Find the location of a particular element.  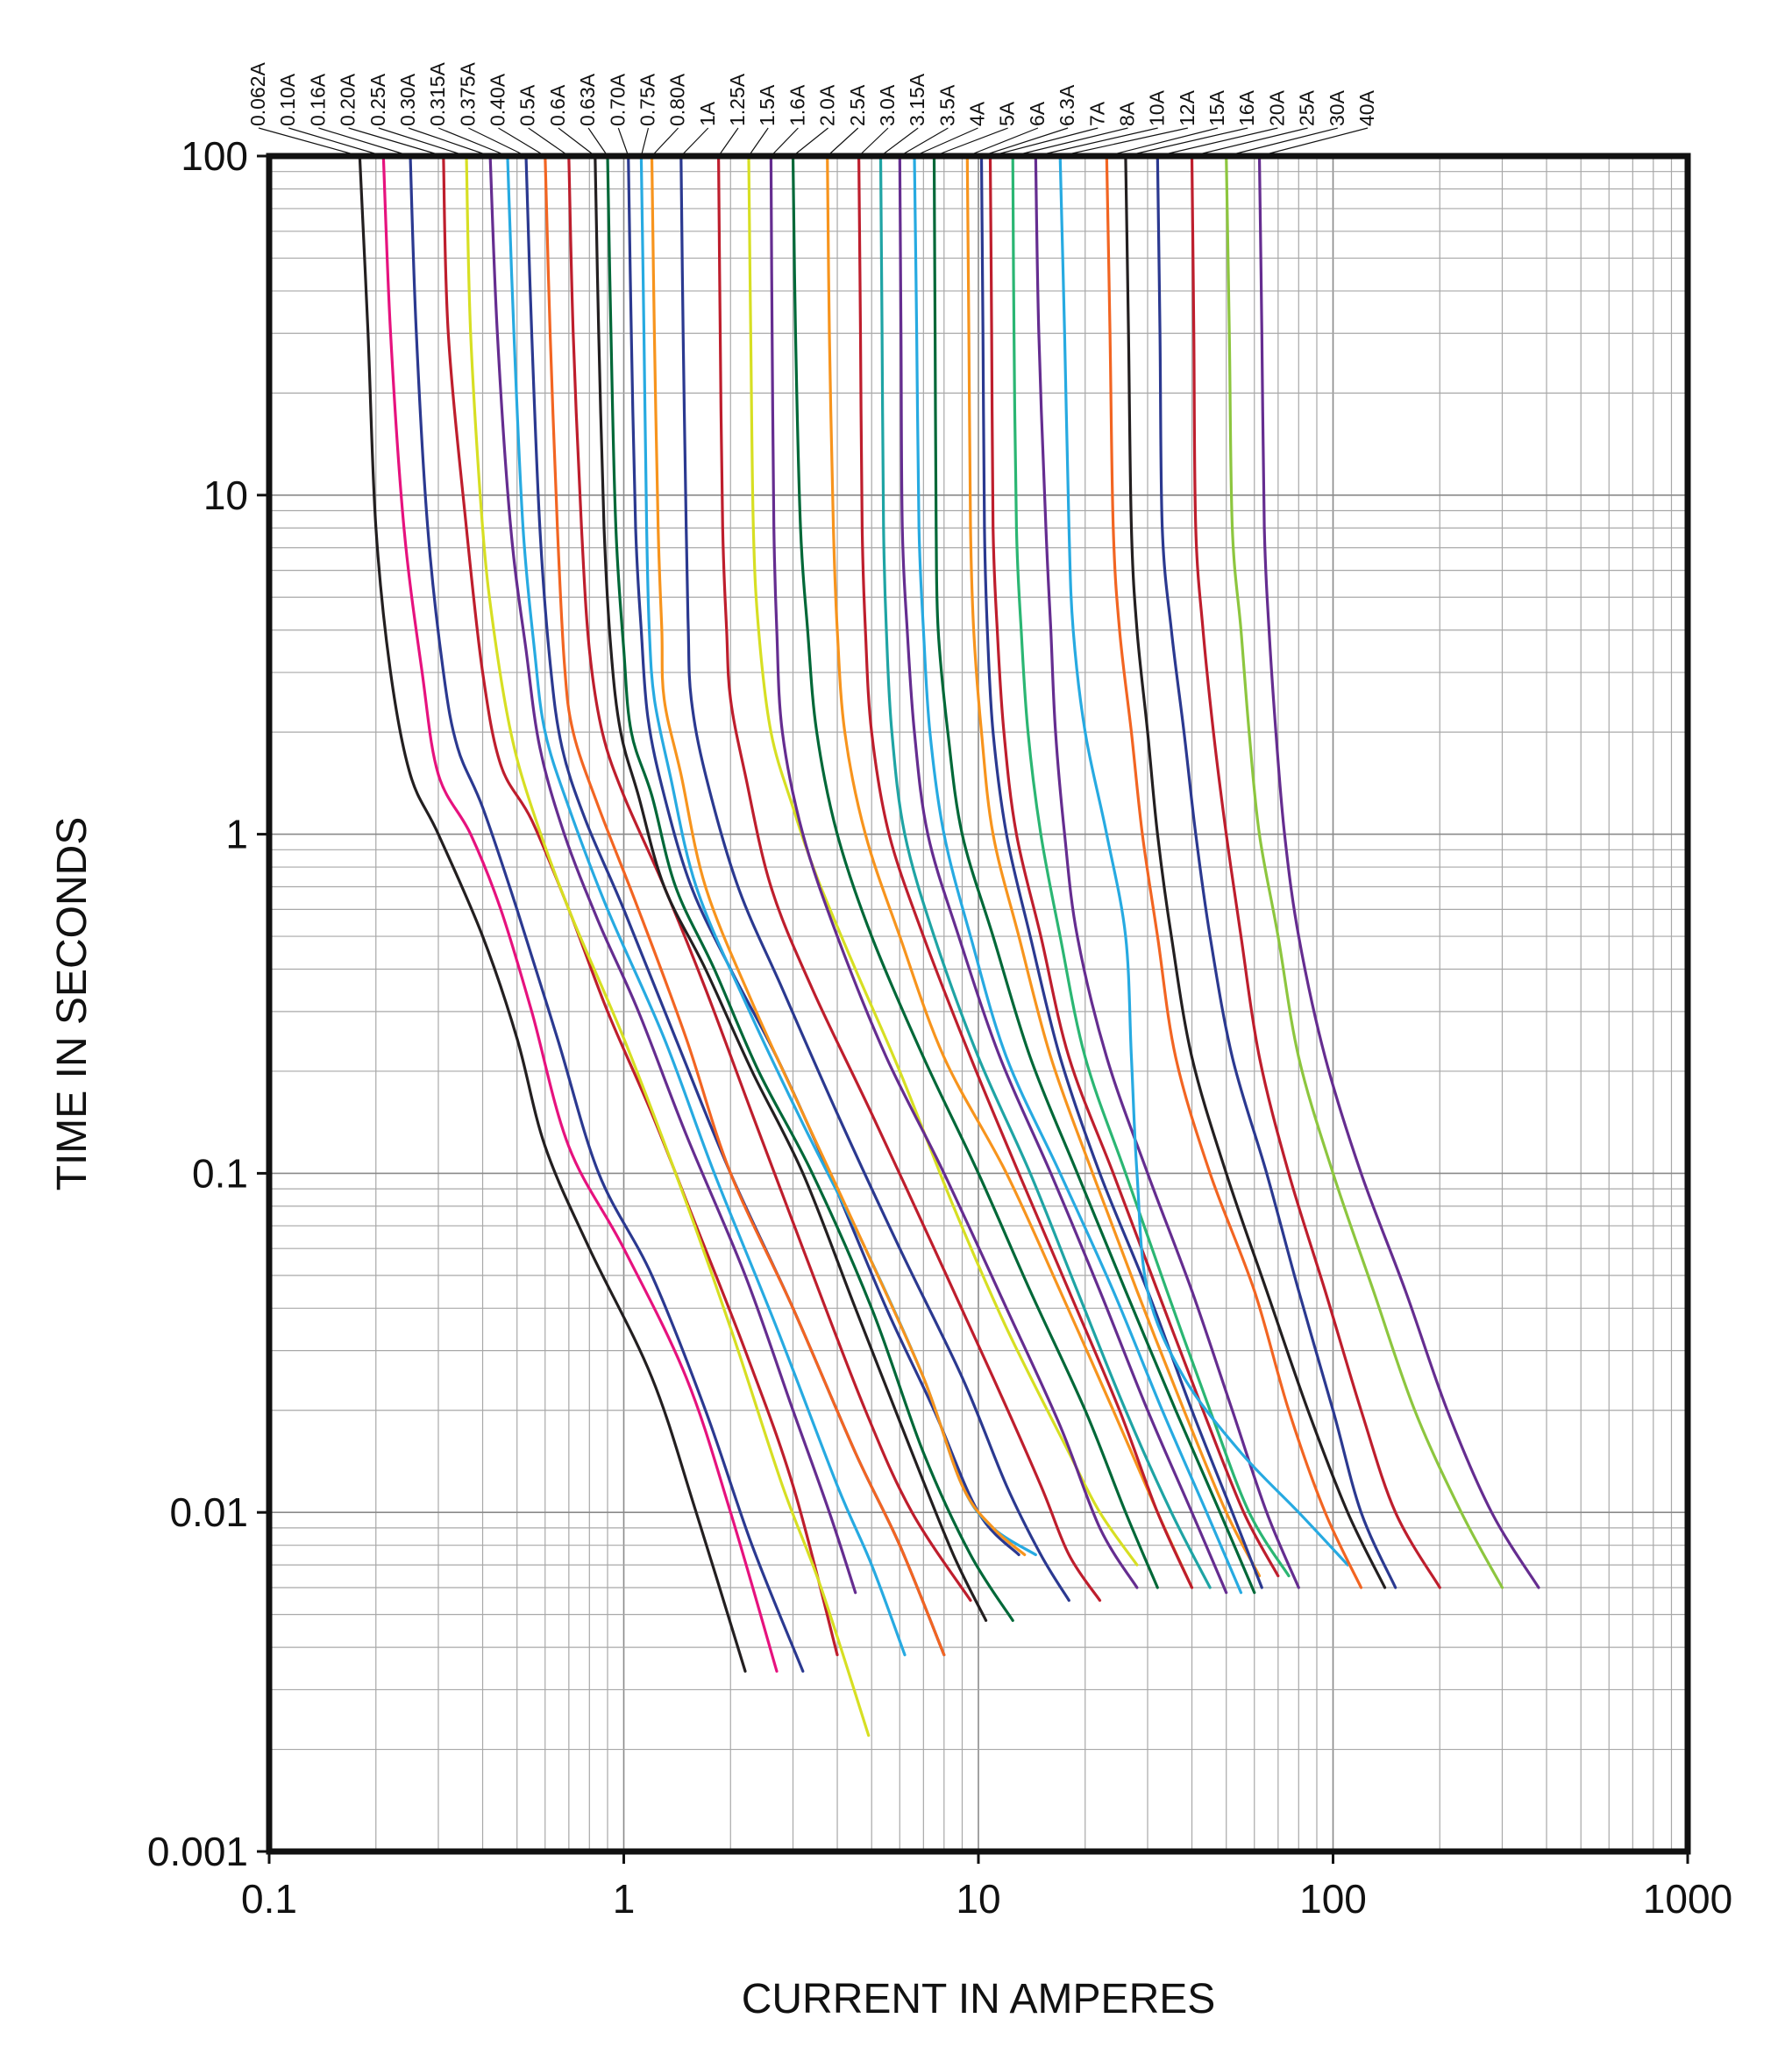

rating-label-0.315A: 0.315A is located at coordinates (437, 93).